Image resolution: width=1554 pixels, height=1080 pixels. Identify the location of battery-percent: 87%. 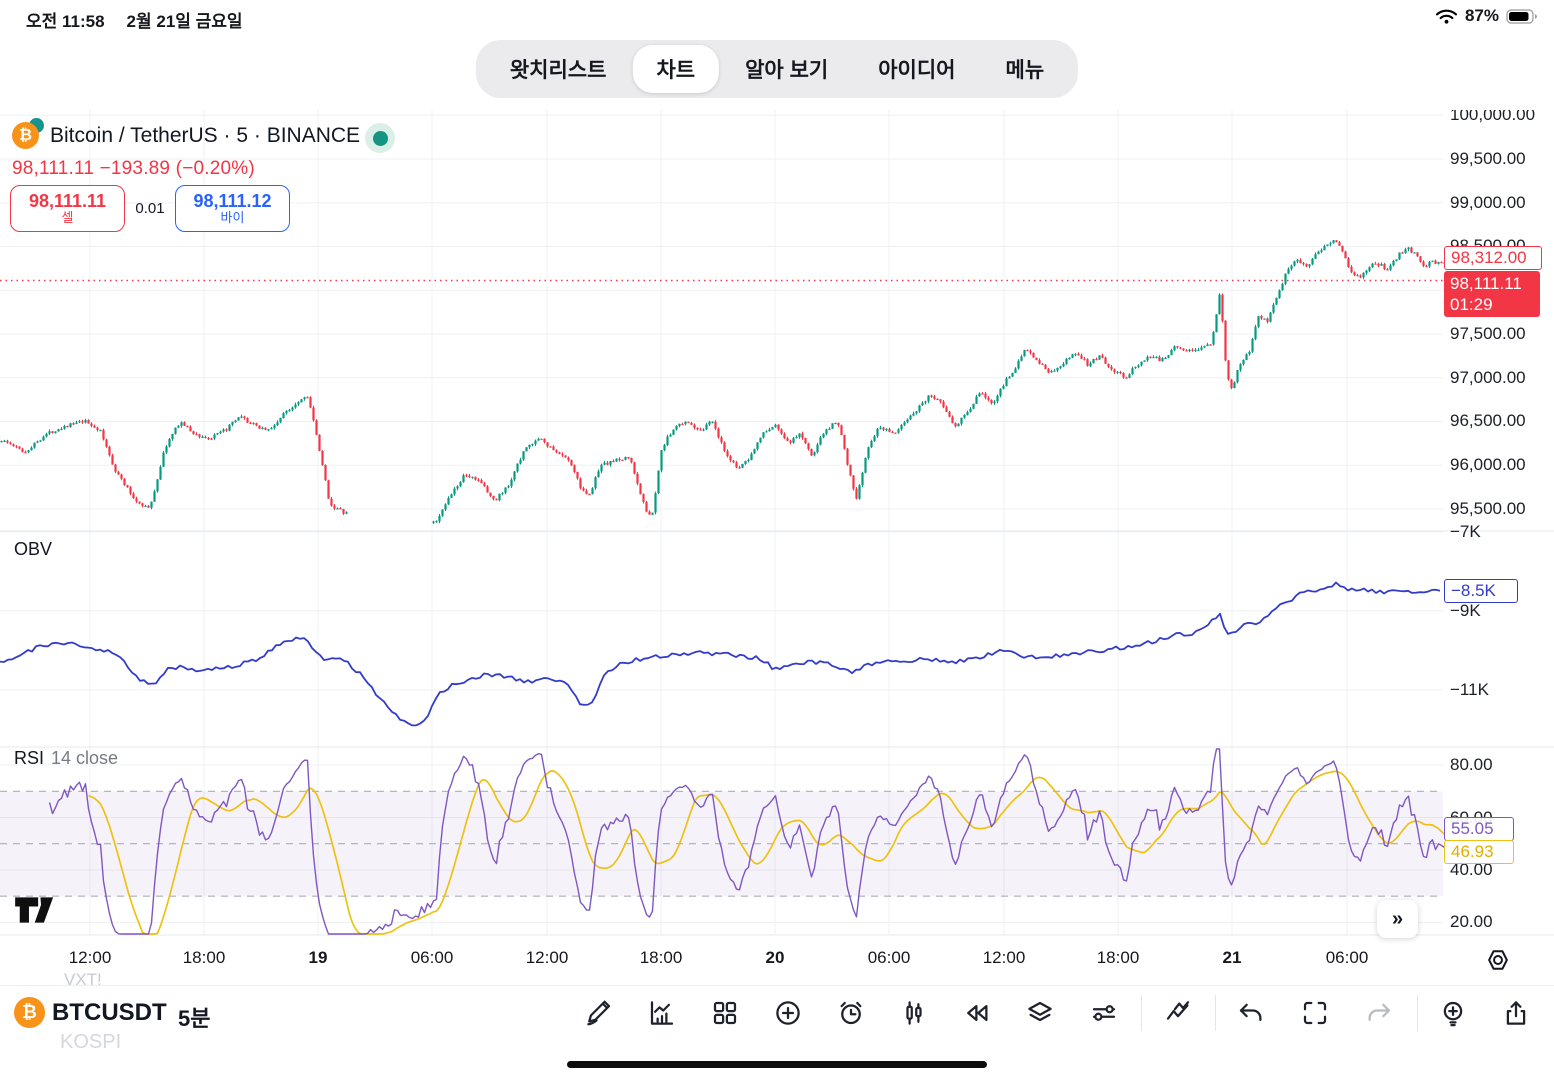
(1481, 15).